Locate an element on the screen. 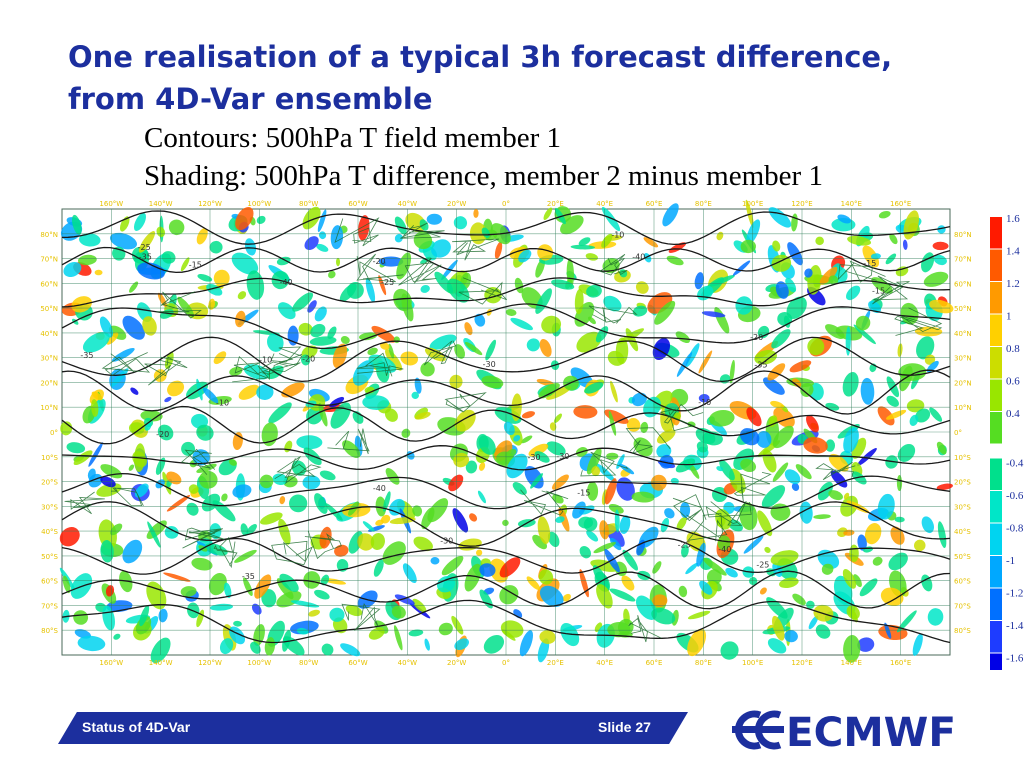 The height and width of the screenshot is (768, 1024). latitude-label-left: 70°N is located at coordinates (49, 260).